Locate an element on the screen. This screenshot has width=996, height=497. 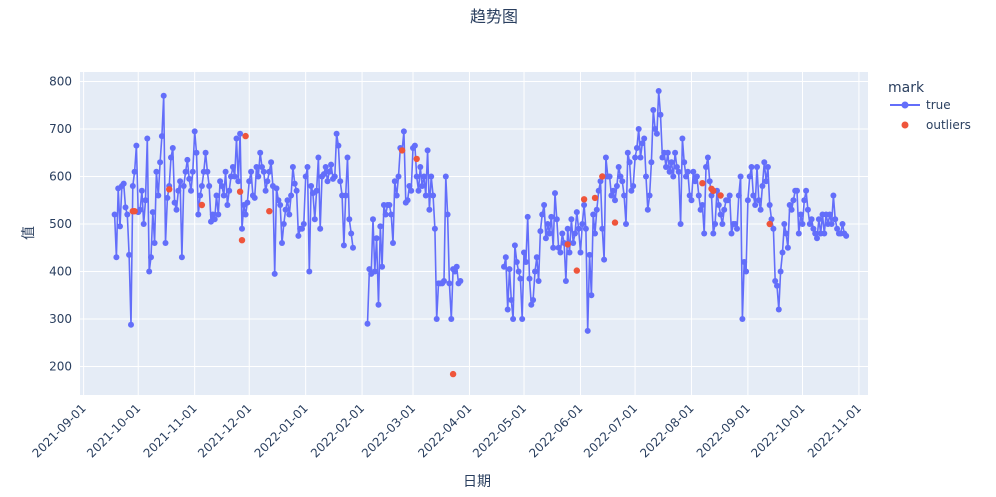
y-tick-label: 800 is located at coordinates (60, 82).